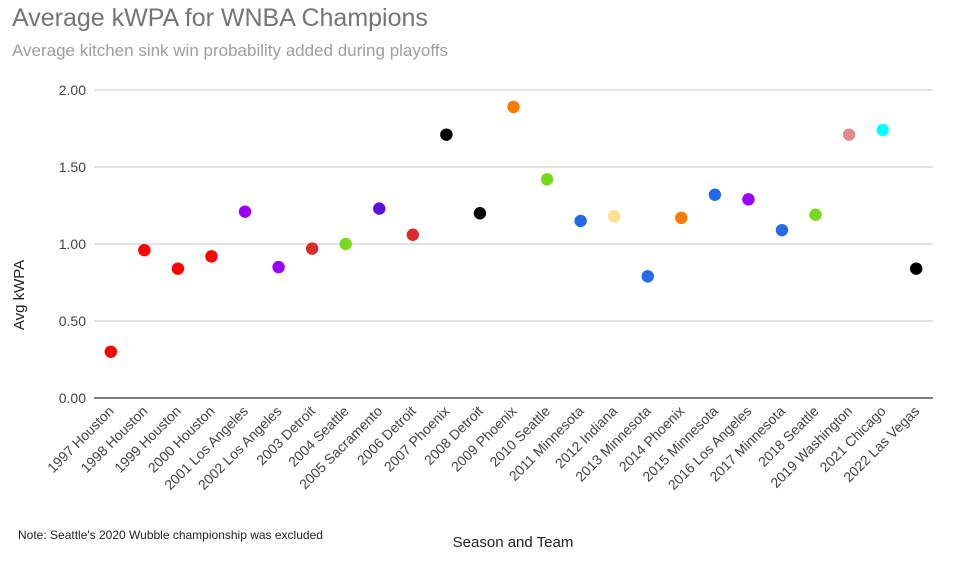  I want to click on chart-title: Average kWPA for WNBA Champions, so click(220, 18).